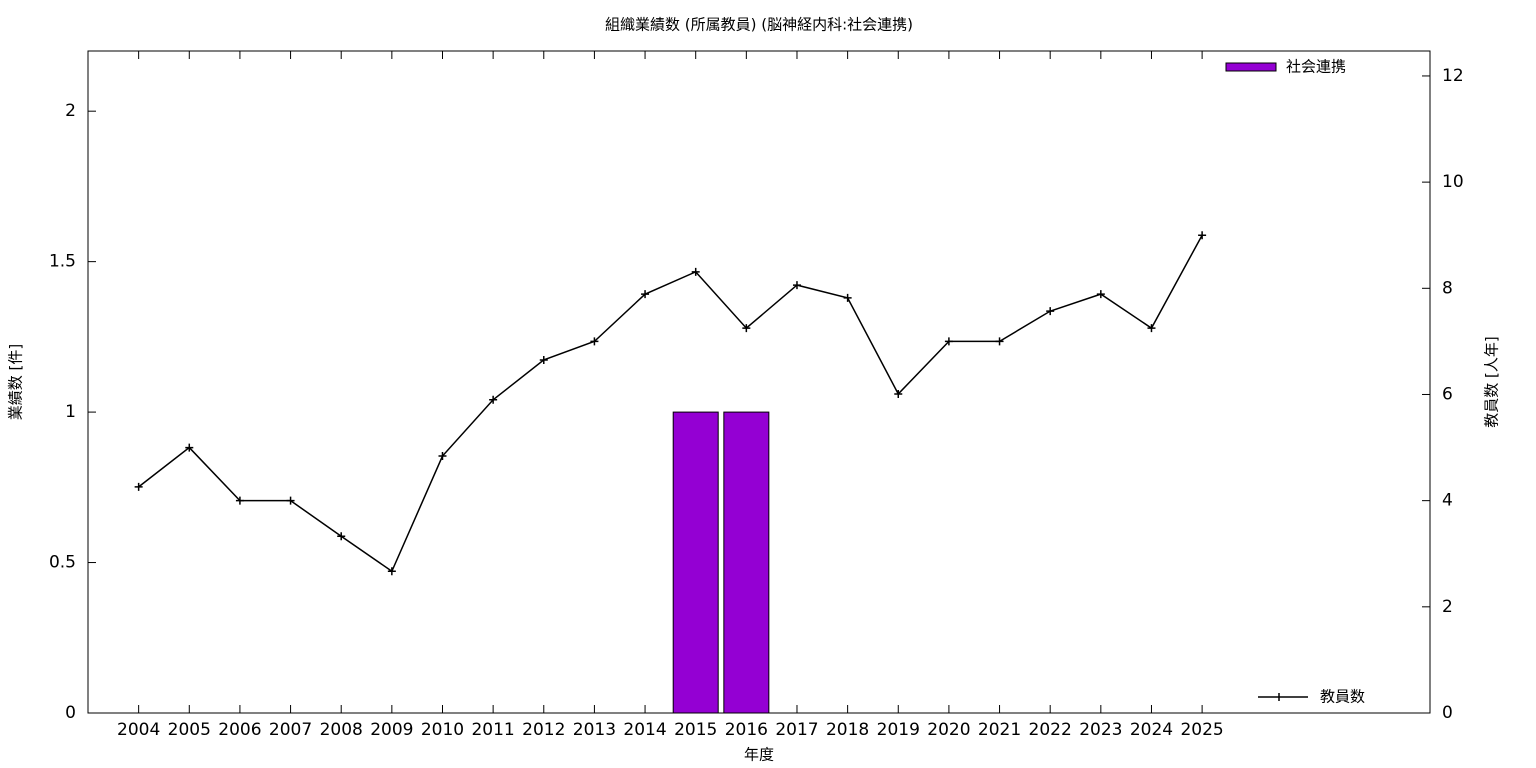 The image size is (1536, 768). What do you see at coordinates (948, 730) in the screenshot?
I see `x-tick-label: 2020` at bounding box center [948, 730].